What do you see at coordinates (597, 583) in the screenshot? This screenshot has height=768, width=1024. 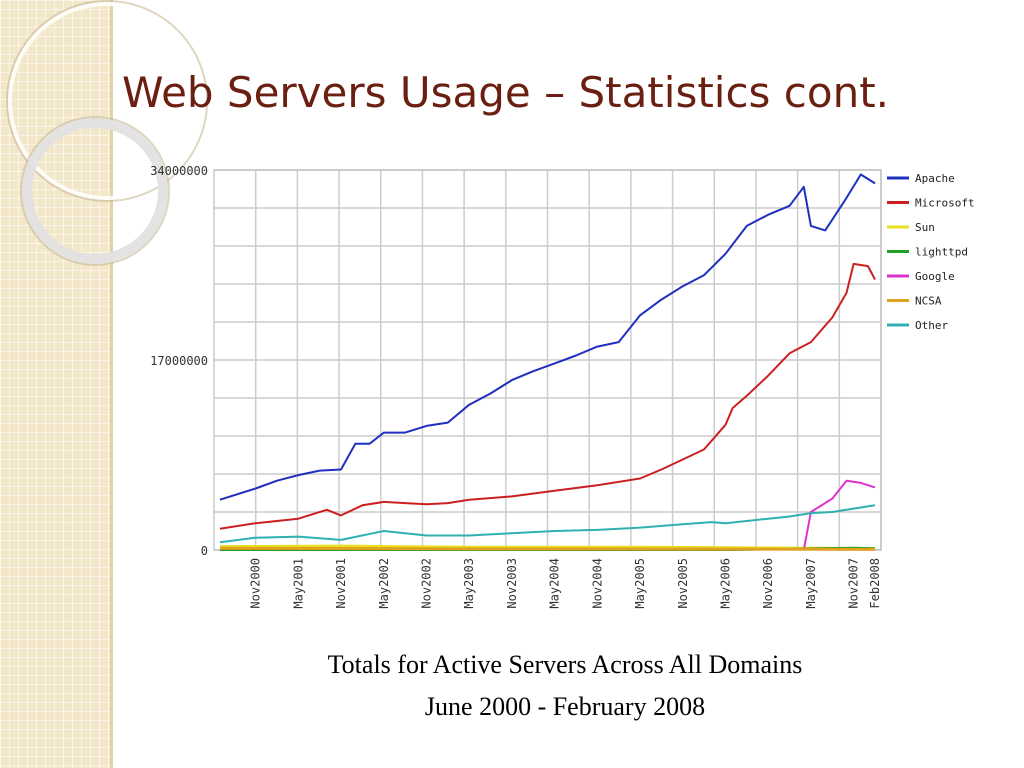 I see `x-tick-label: Nov2004` at bounding box center [597, 583].